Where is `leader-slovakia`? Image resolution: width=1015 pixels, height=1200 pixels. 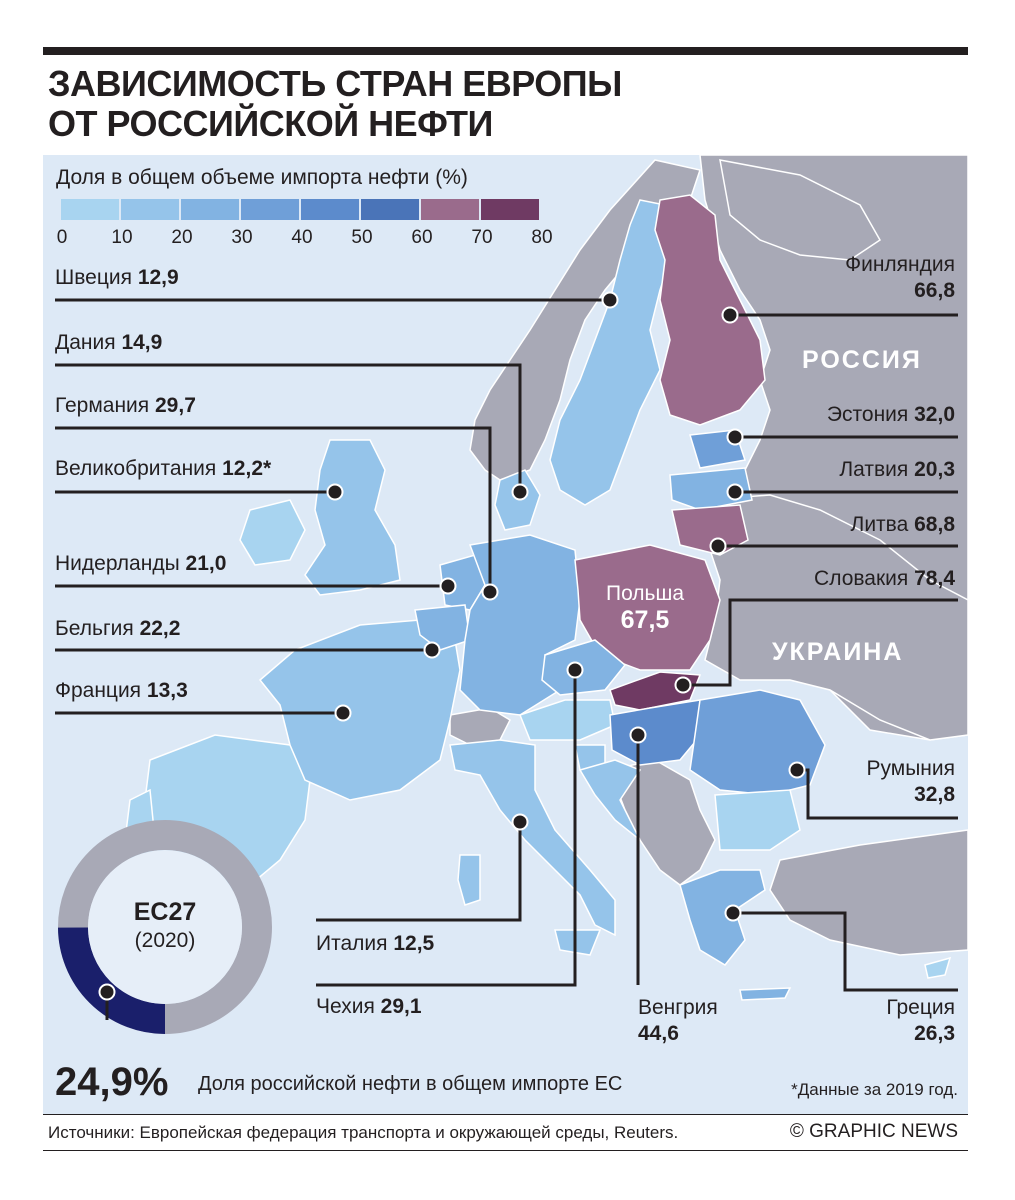
leader-slovakia is located at coordinates (820, 642).